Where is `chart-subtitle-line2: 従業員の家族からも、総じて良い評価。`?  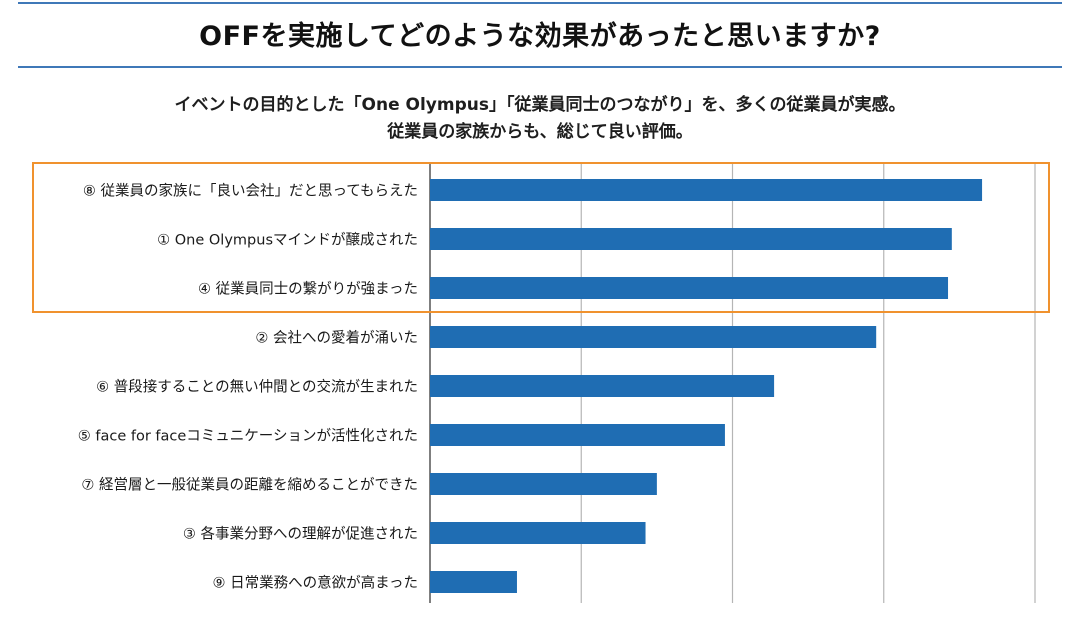
chart-subtitle-line2: 従業員の家族からも、総じて良い評価。 is located at coordinates (540, 132).